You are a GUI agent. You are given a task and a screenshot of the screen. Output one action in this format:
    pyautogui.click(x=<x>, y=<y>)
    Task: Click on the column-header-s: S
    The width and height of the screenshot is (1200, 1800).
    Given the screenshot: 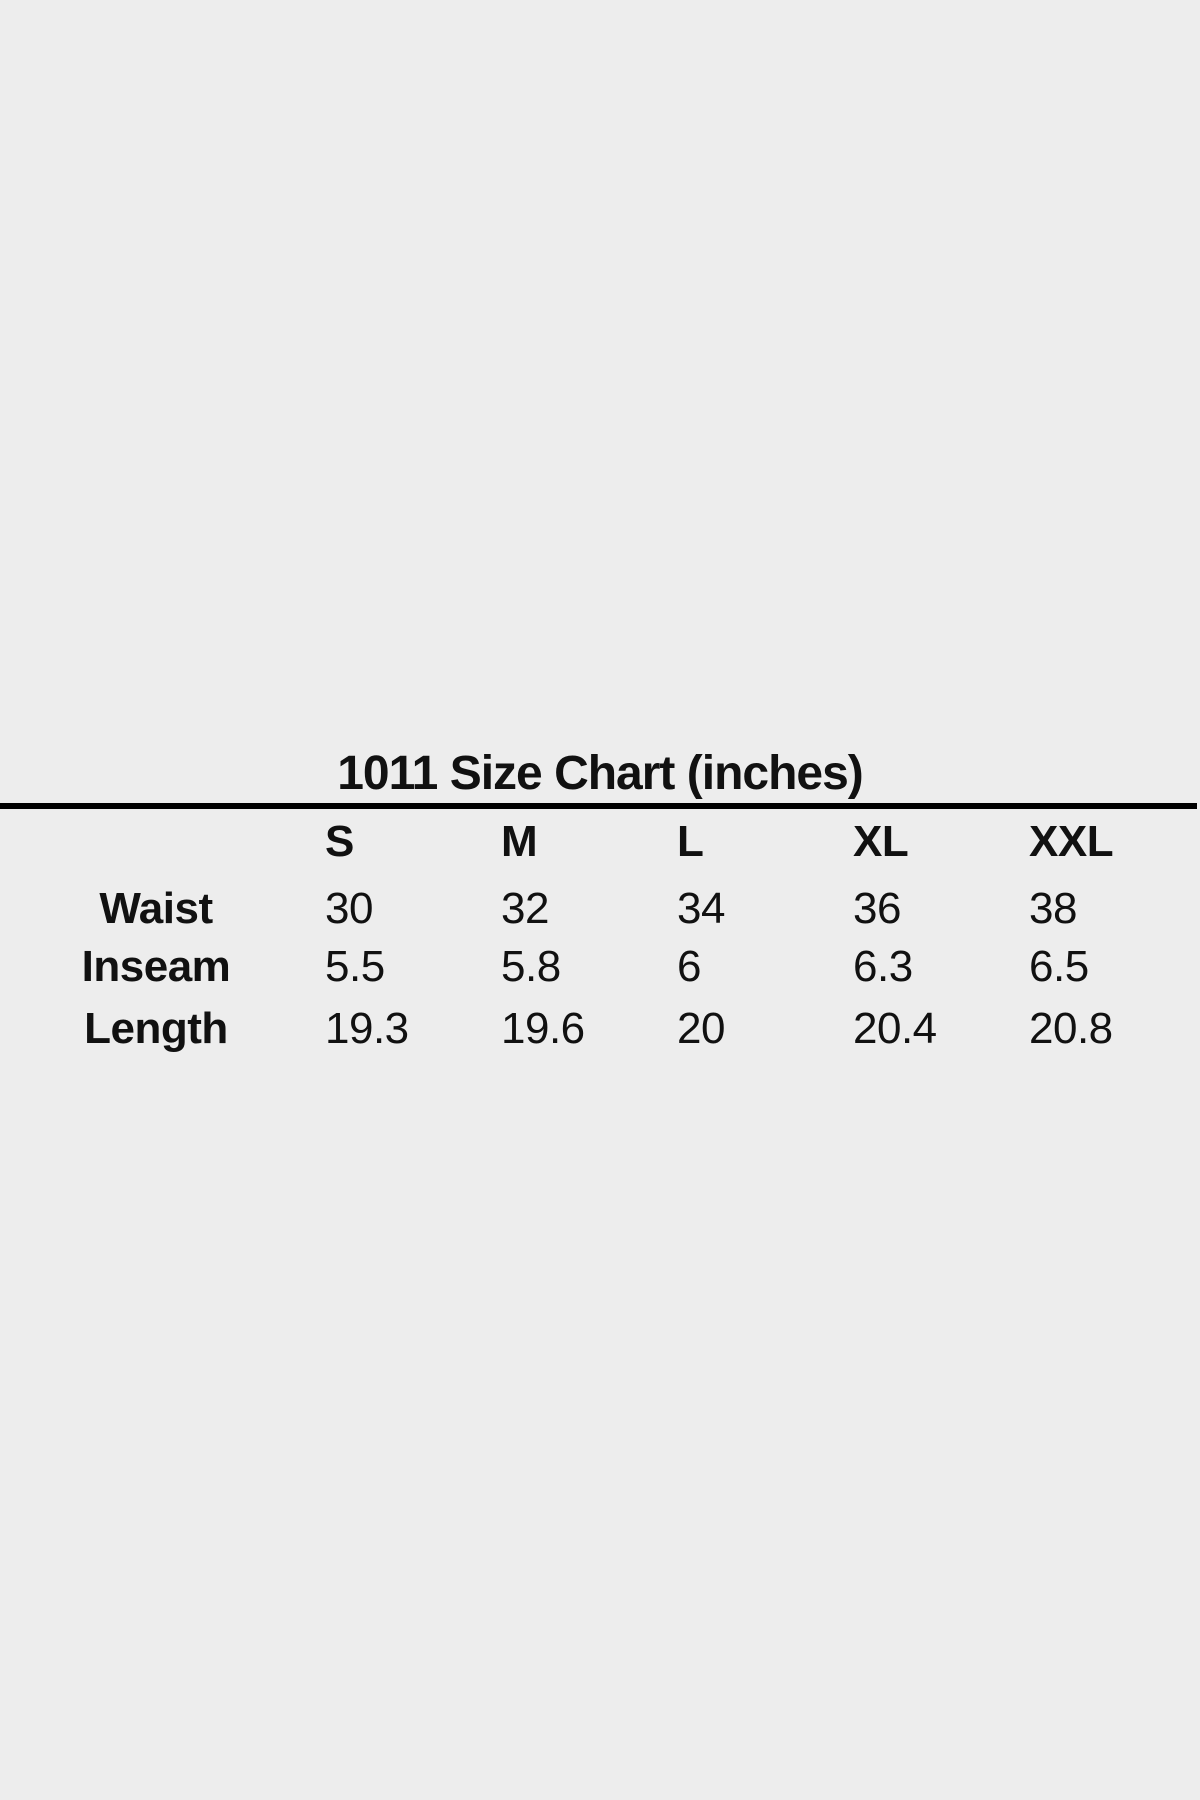 What is the action you would take?
    pyautogui.click(x=339, y=841)
    